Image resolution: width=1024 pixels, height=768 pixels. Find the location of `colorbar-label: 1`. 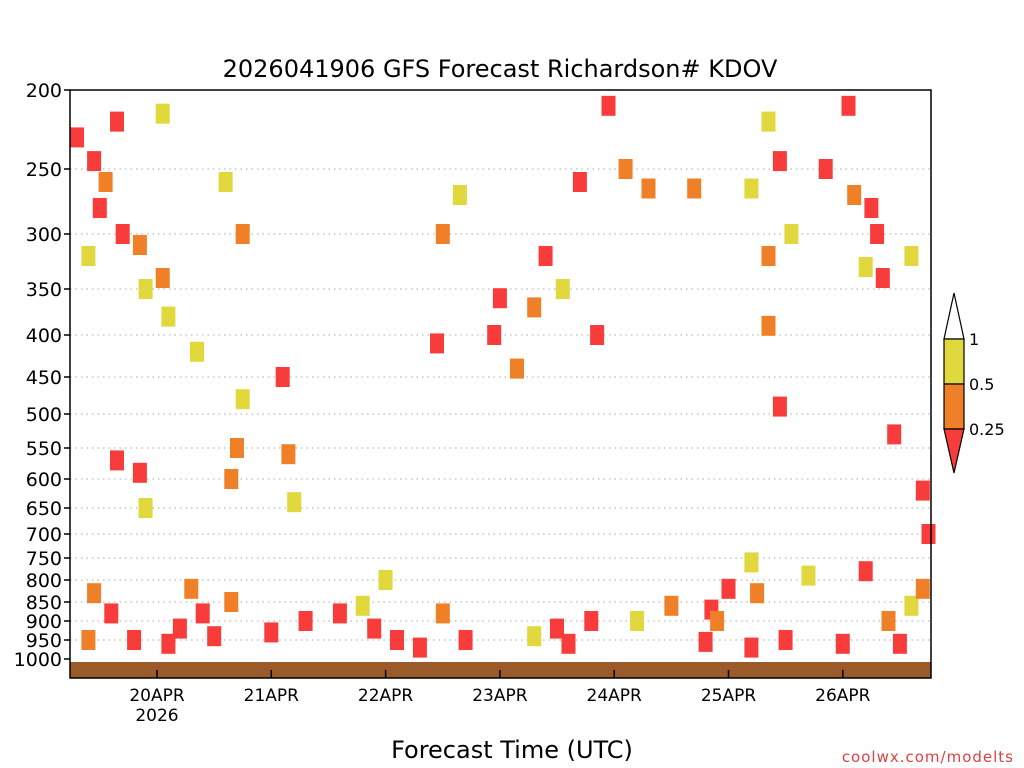

colorbar-label: 1 is located at coordinates (974, 339).